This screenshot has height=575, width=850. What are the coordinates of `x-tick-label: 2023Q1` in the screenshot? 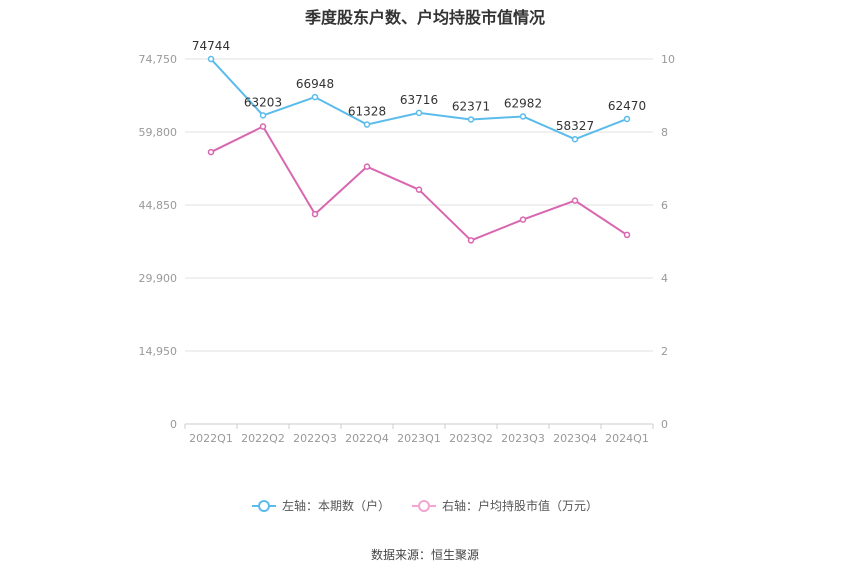 It's located at (419, 438).